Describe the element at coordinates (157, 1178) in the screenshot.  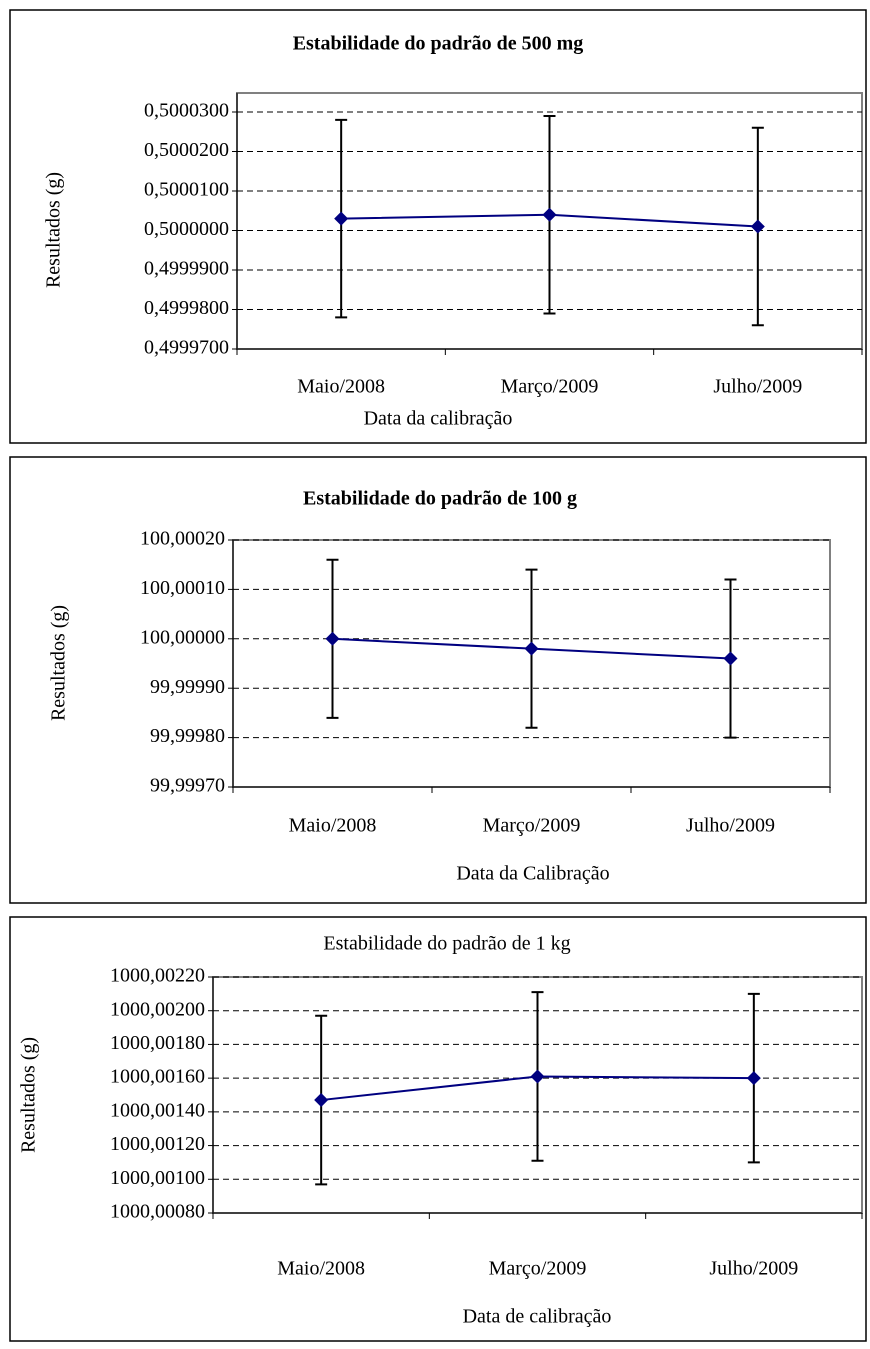
I see `y-tick-label: 1000,00100` at that location.